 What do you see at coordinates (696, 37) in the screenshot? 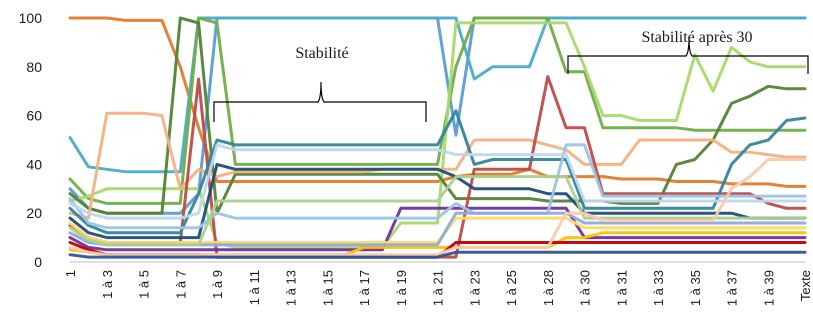
I see `stability-after-30-label: Stabilité après 30` at bounding box center [696, 37].